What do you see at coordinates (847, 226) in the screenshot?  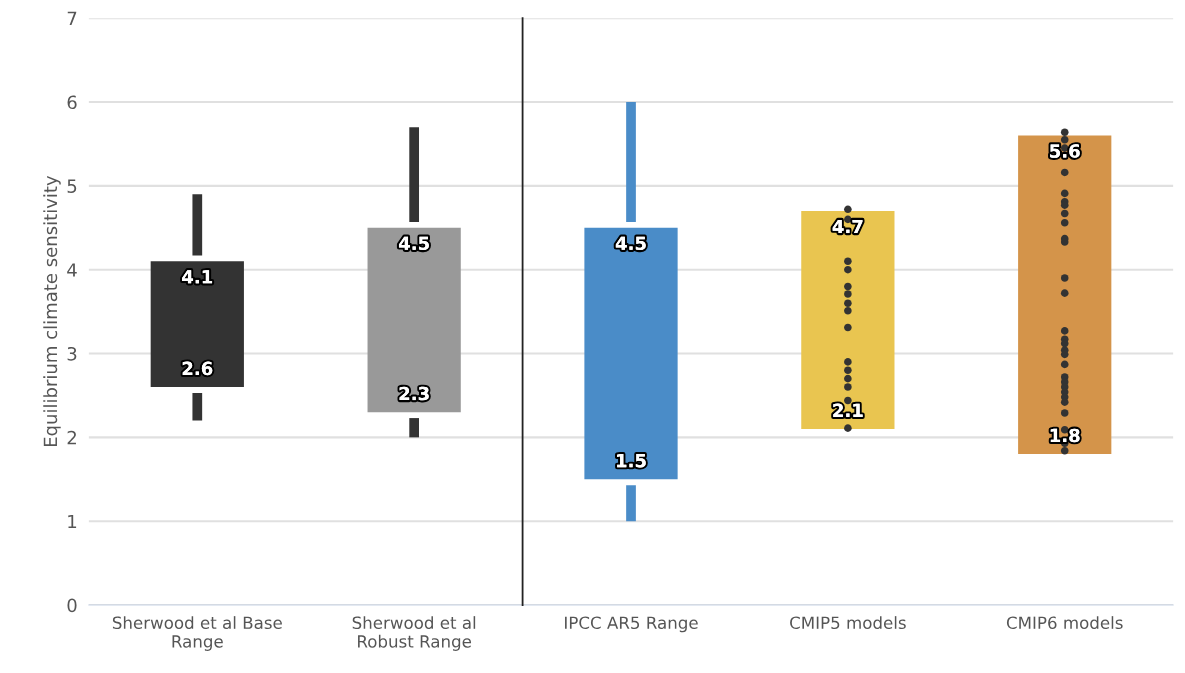 I see `annotation: 4.7` at bounding box center [847, 226].